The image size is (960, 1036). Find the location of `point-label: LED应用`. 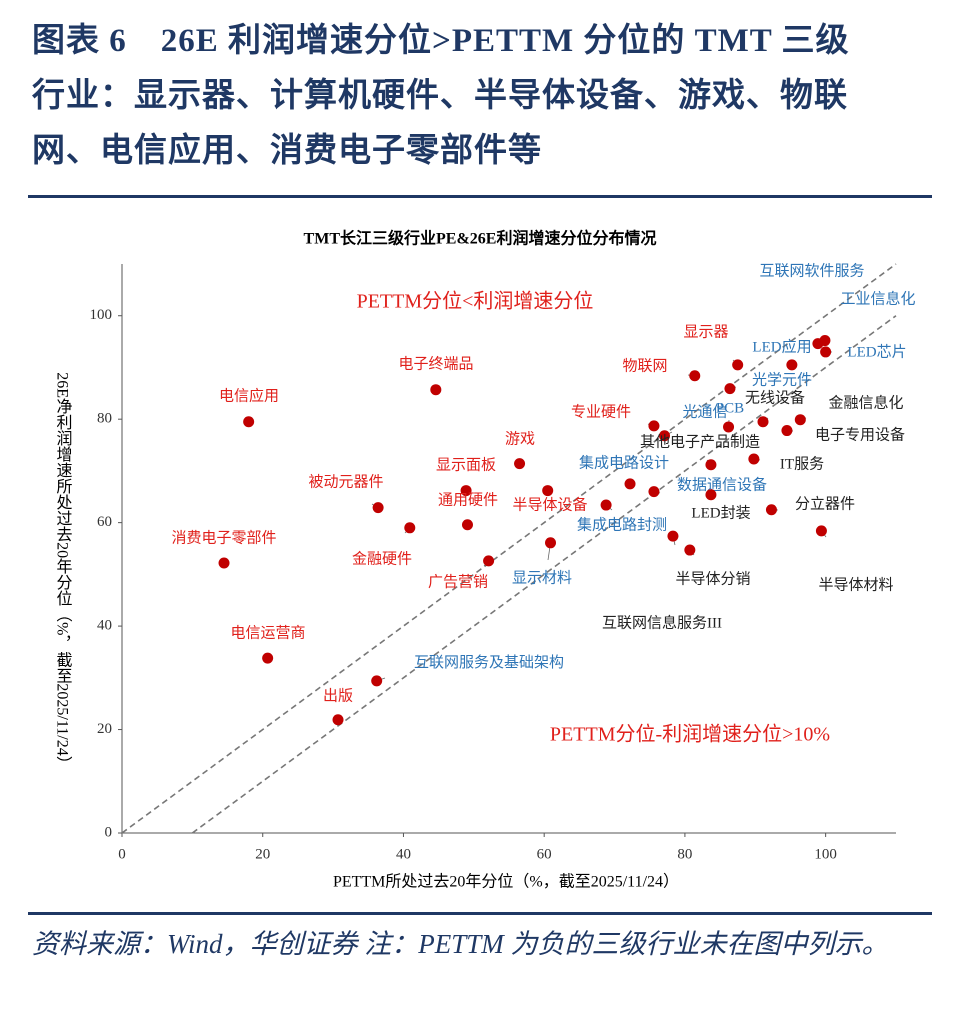

point-label: LED应用 is located at coordinates (781, 346).